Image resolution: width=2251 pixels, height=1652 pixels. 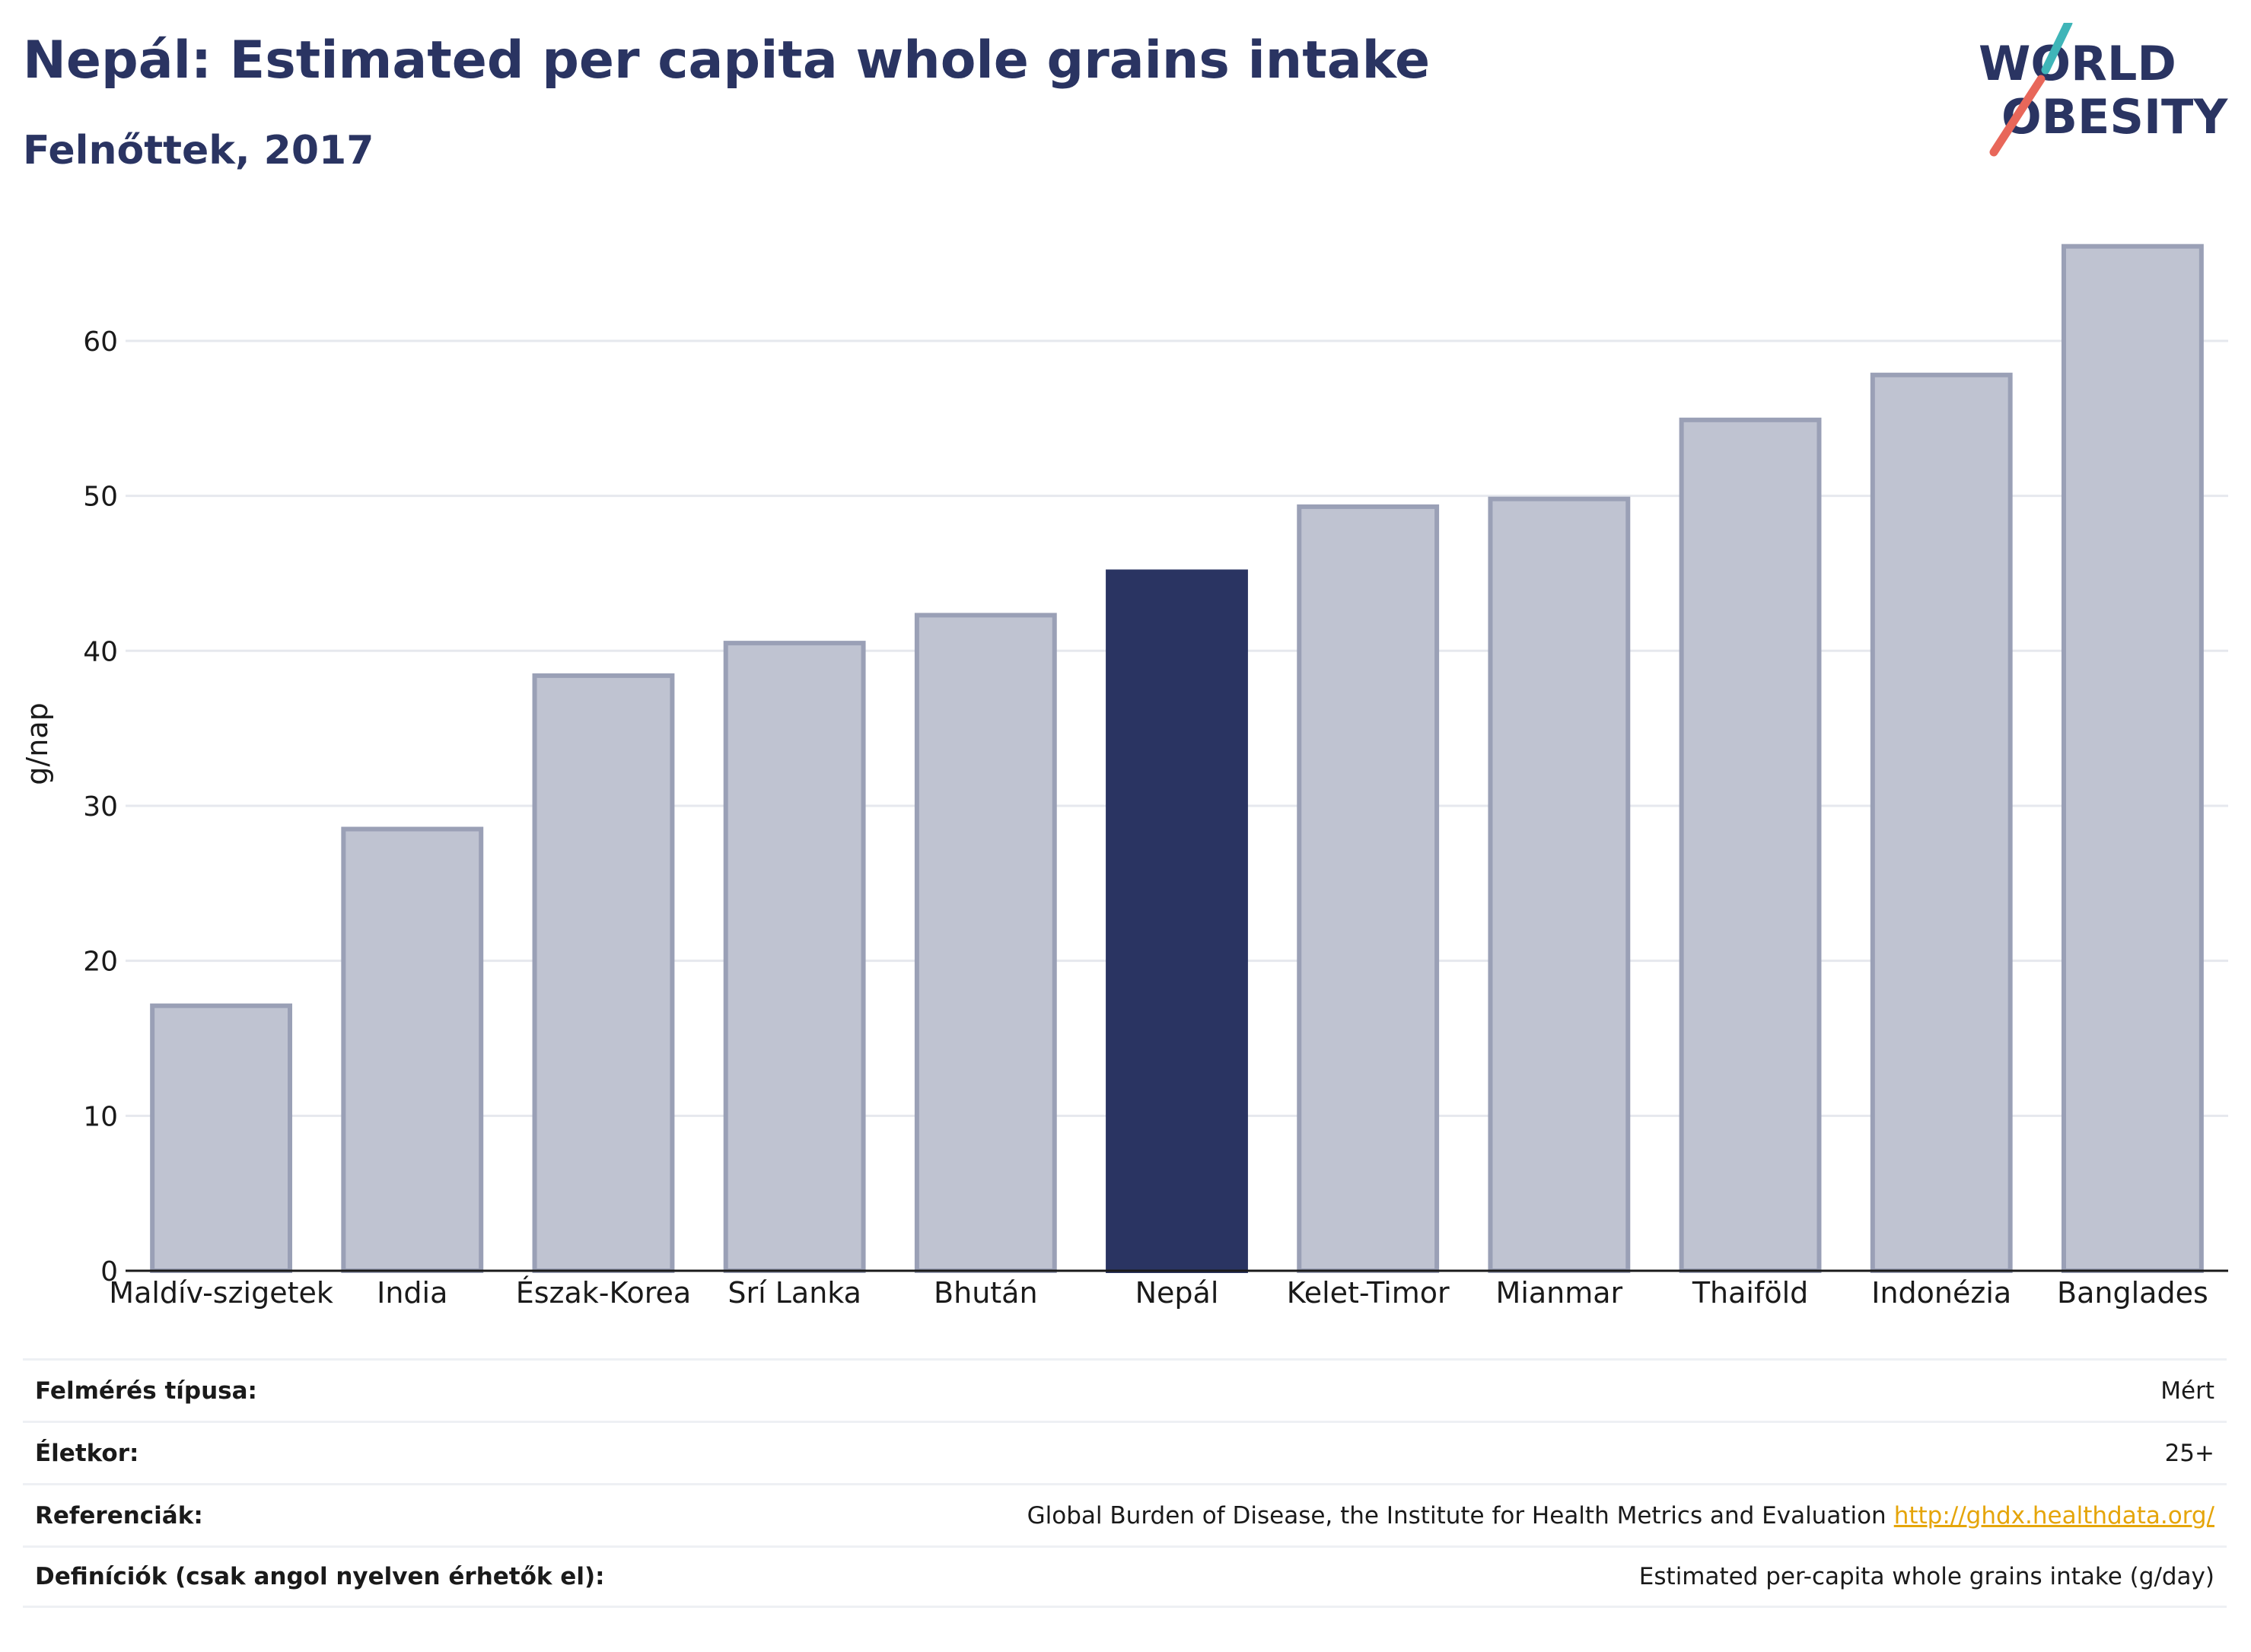 I want to click on chart-subtitle: Felnőttek, 2017, so click(x=198, y=150).